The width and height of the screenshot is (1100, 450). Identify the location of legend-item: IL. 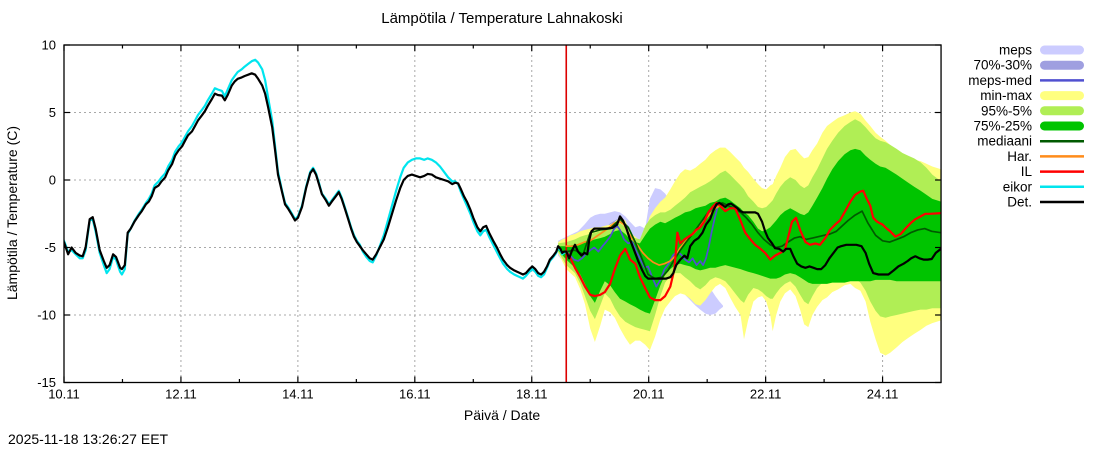
(1052, 171).